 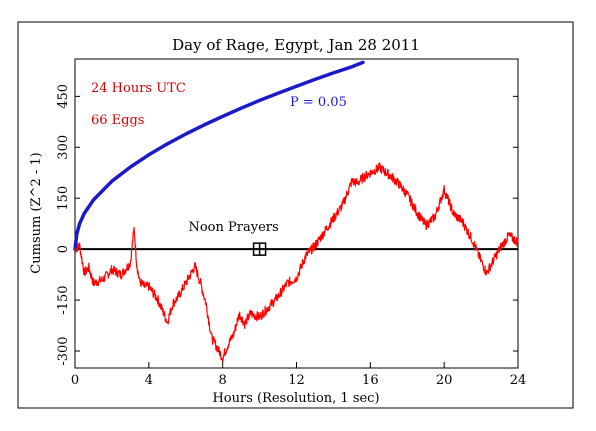 I want to click on y-tick-label: -300, so click(x=63, y=350).